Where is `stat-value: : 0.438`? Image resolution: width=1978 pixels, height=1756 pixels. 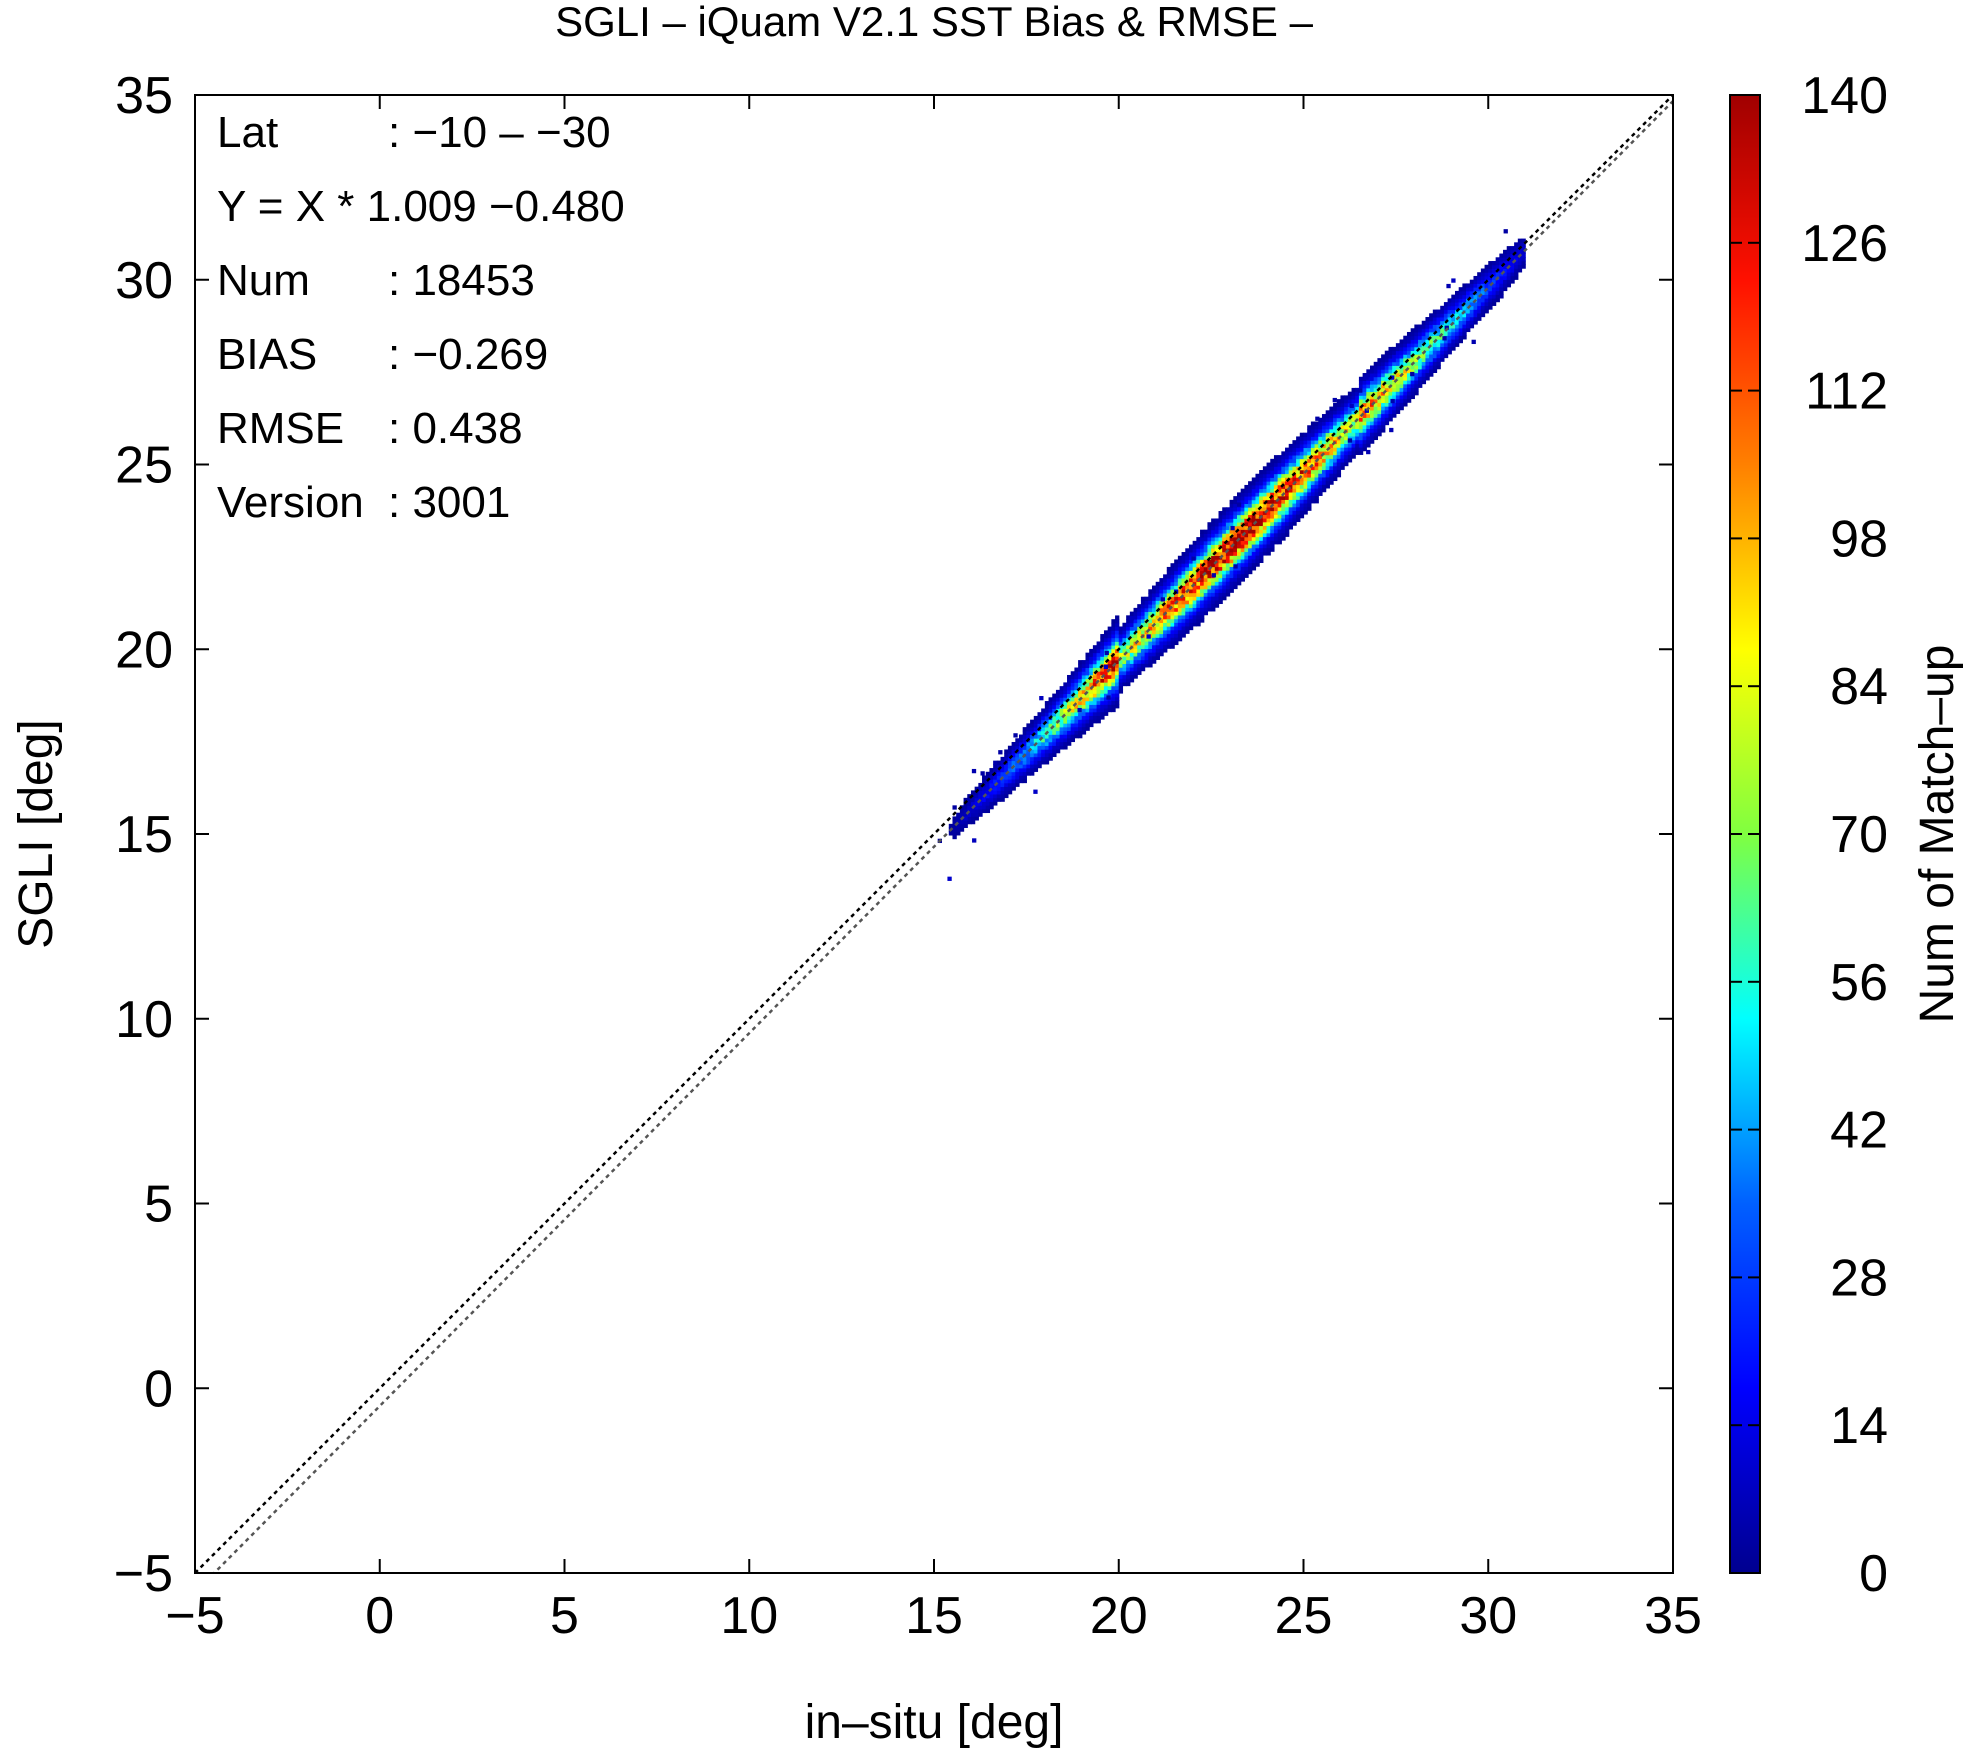
stat-value: : 0.438 is located at coordinates (455, 428).